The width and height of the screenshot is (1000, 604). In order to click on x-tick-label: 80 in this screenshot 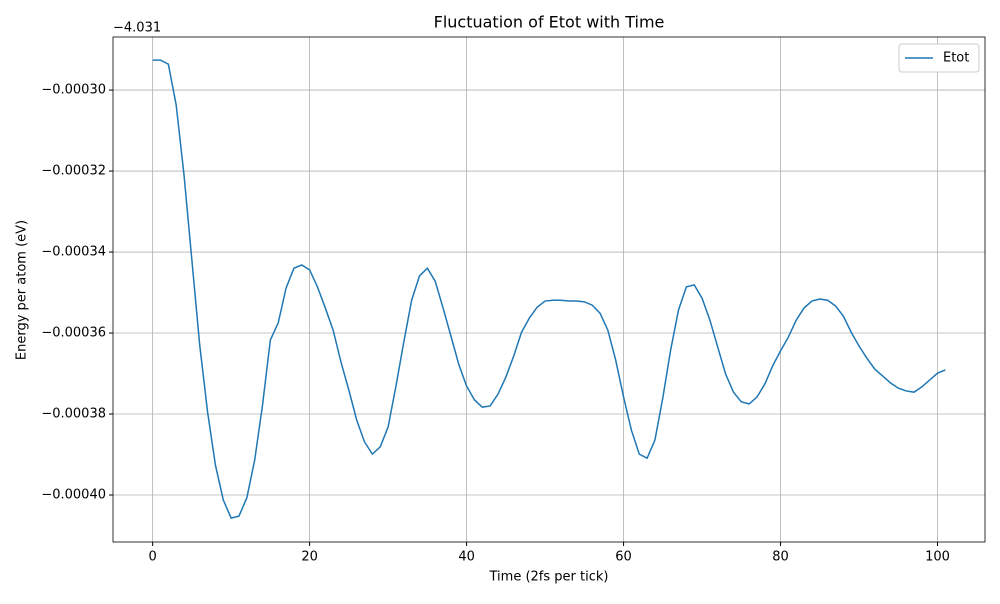, I will do `click(780, 557)`.